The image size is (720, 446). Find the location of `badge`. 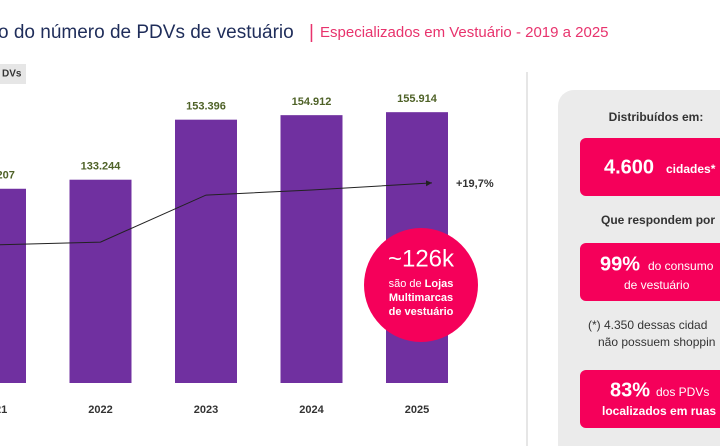

badge is located at coordinates (421, 285).